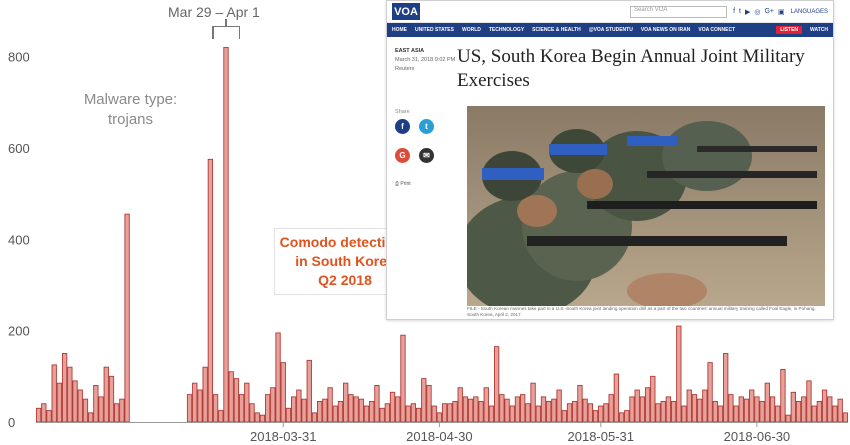 This screenshot has width=850, height=445. I want to click on google-plus-icon: G+, so click(769, 11).